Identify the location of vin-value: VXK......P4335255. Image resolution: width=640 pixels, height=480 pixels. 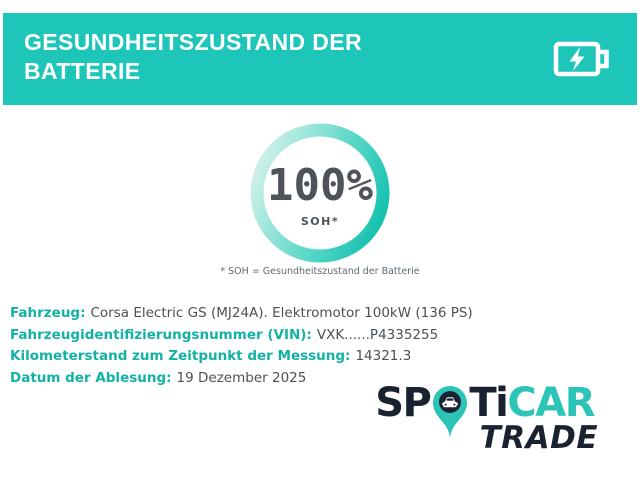
(377, 334).